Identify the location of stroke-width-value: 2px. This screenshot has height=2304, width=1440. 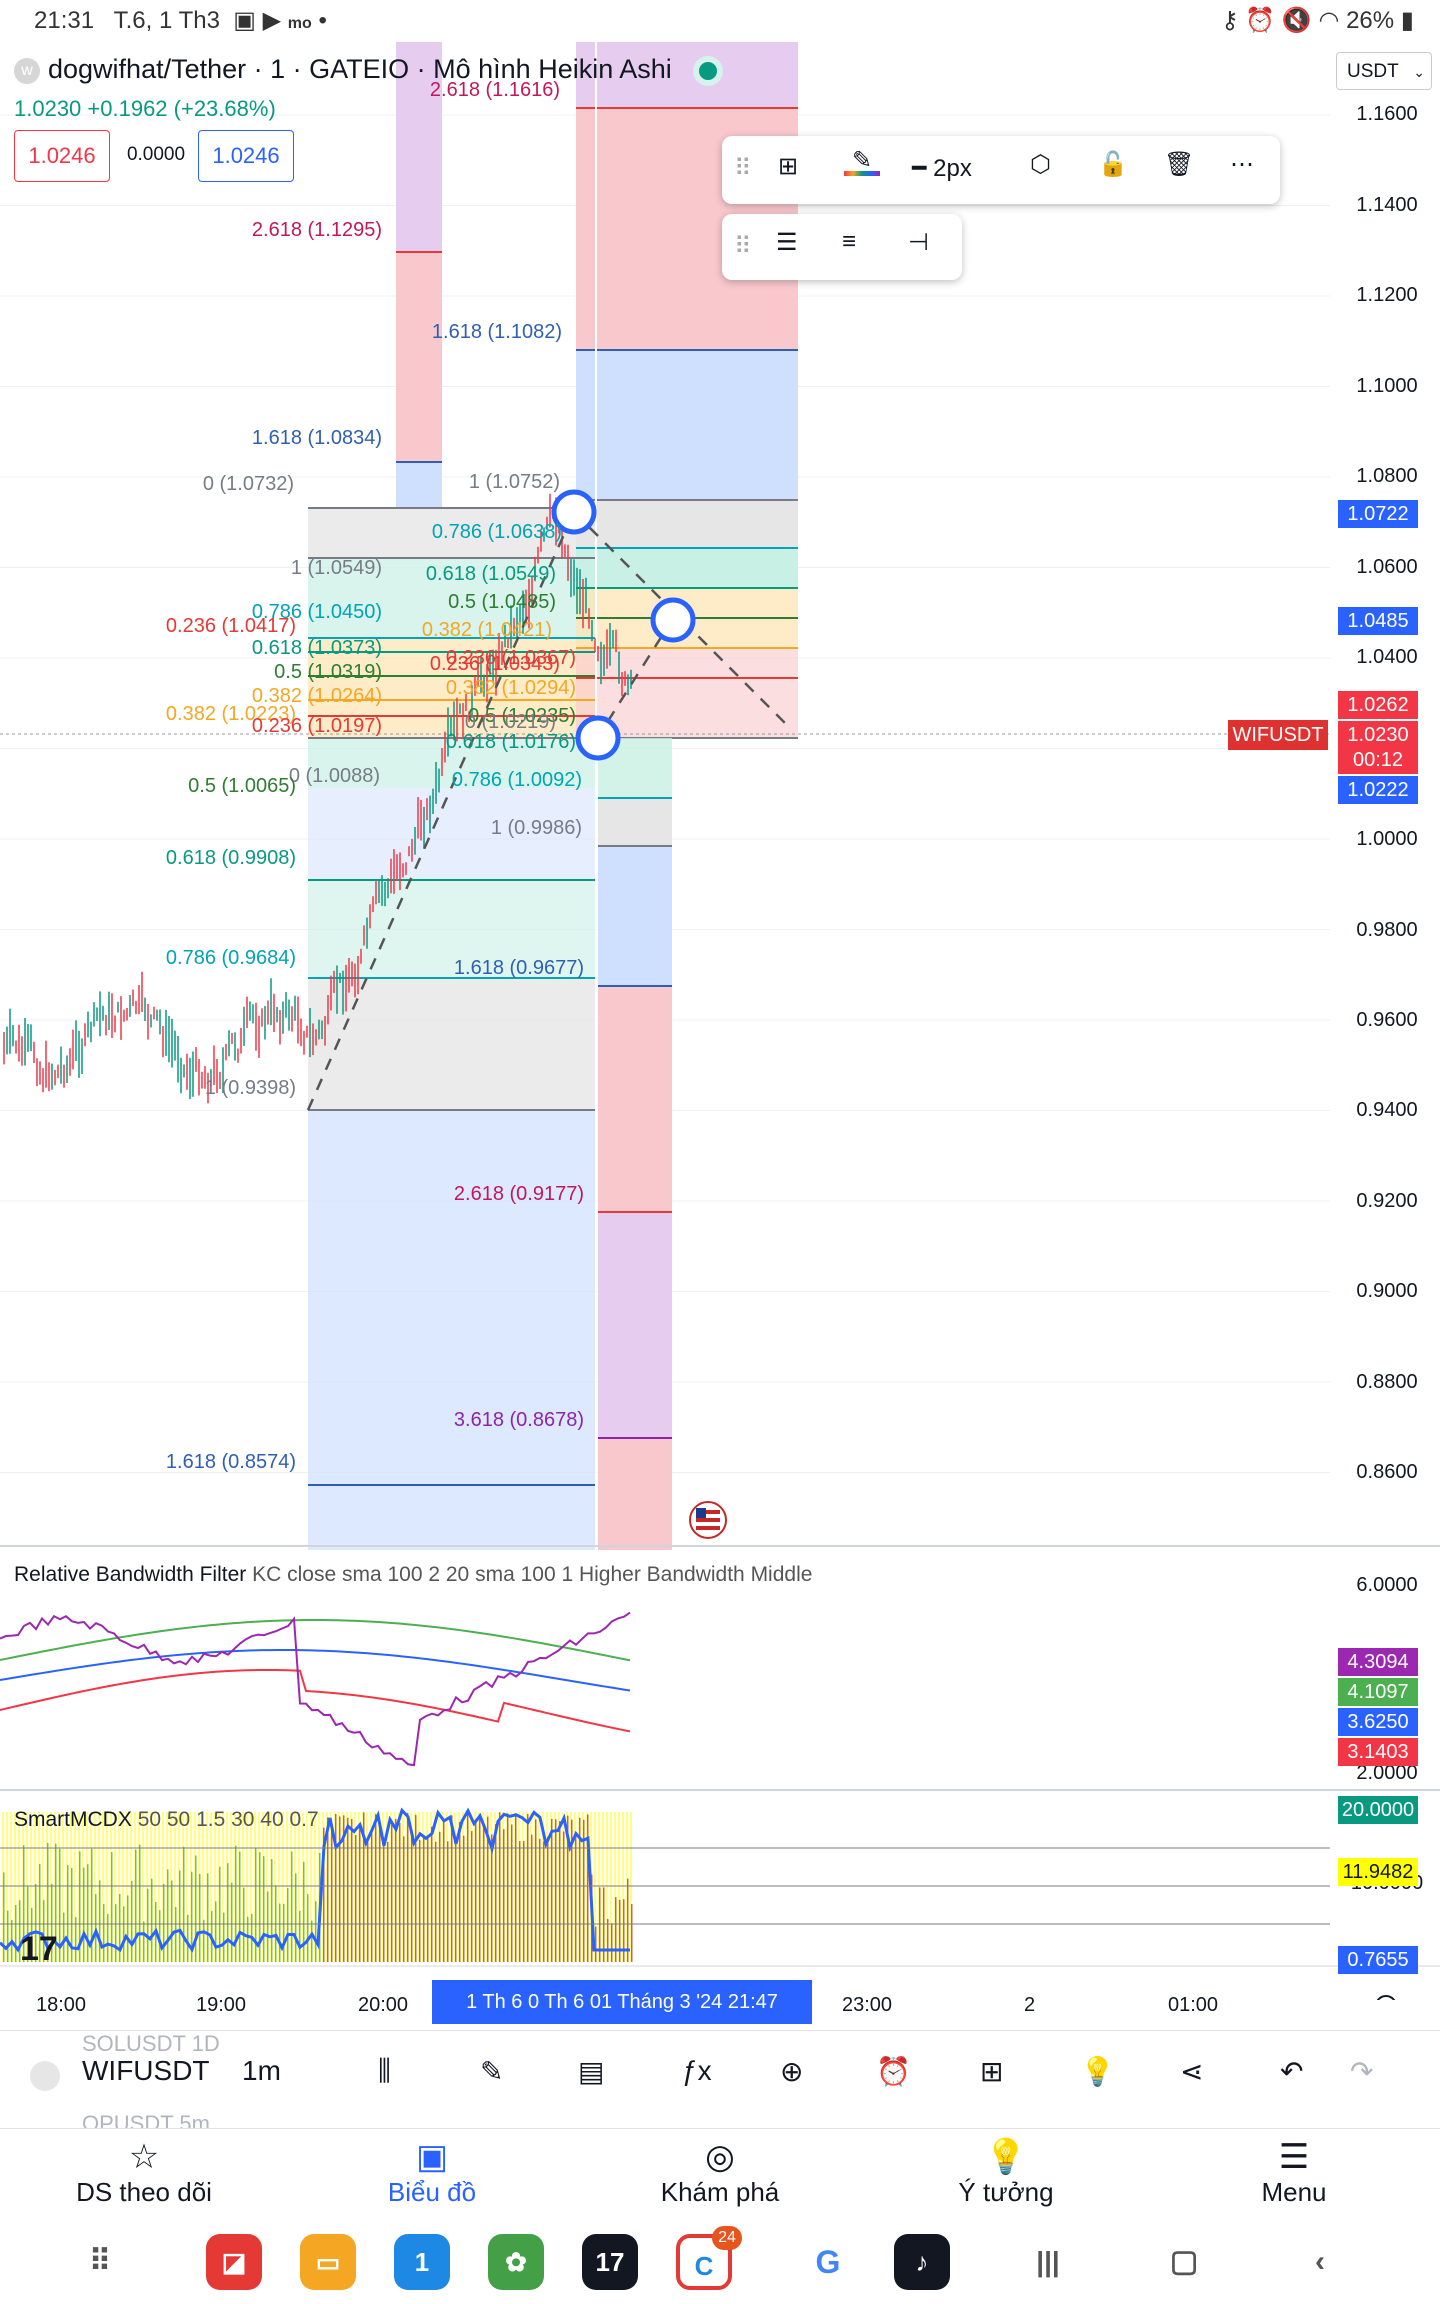
(952, 168).